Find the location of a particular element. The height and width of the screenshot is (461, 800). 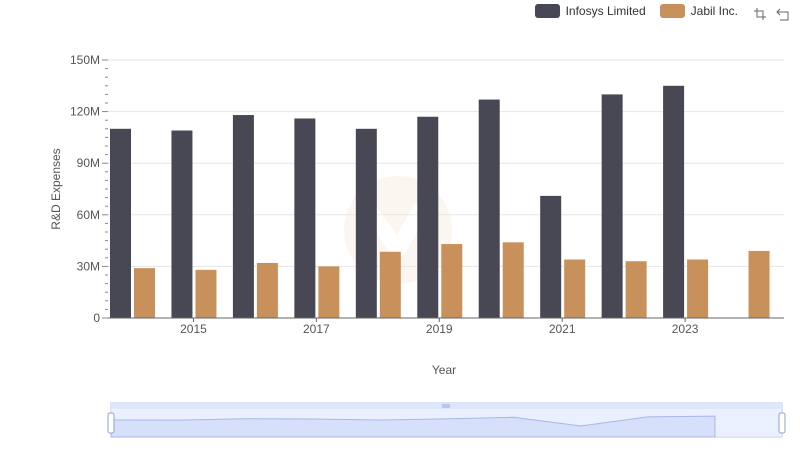

x-tick-label: 2015 is located at coordinates (193, 329).